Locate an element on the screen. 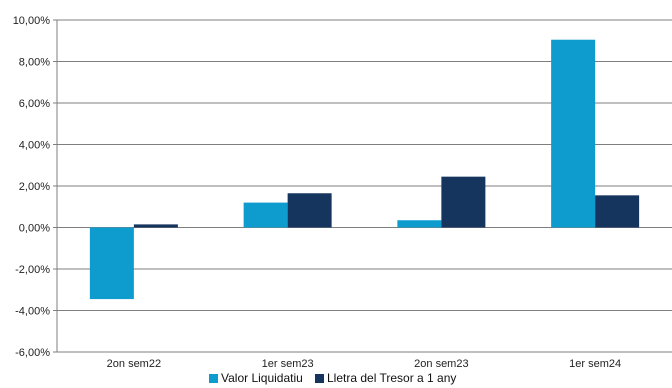  y-tick-label: -2,00% is located at coordinates (32, 270).